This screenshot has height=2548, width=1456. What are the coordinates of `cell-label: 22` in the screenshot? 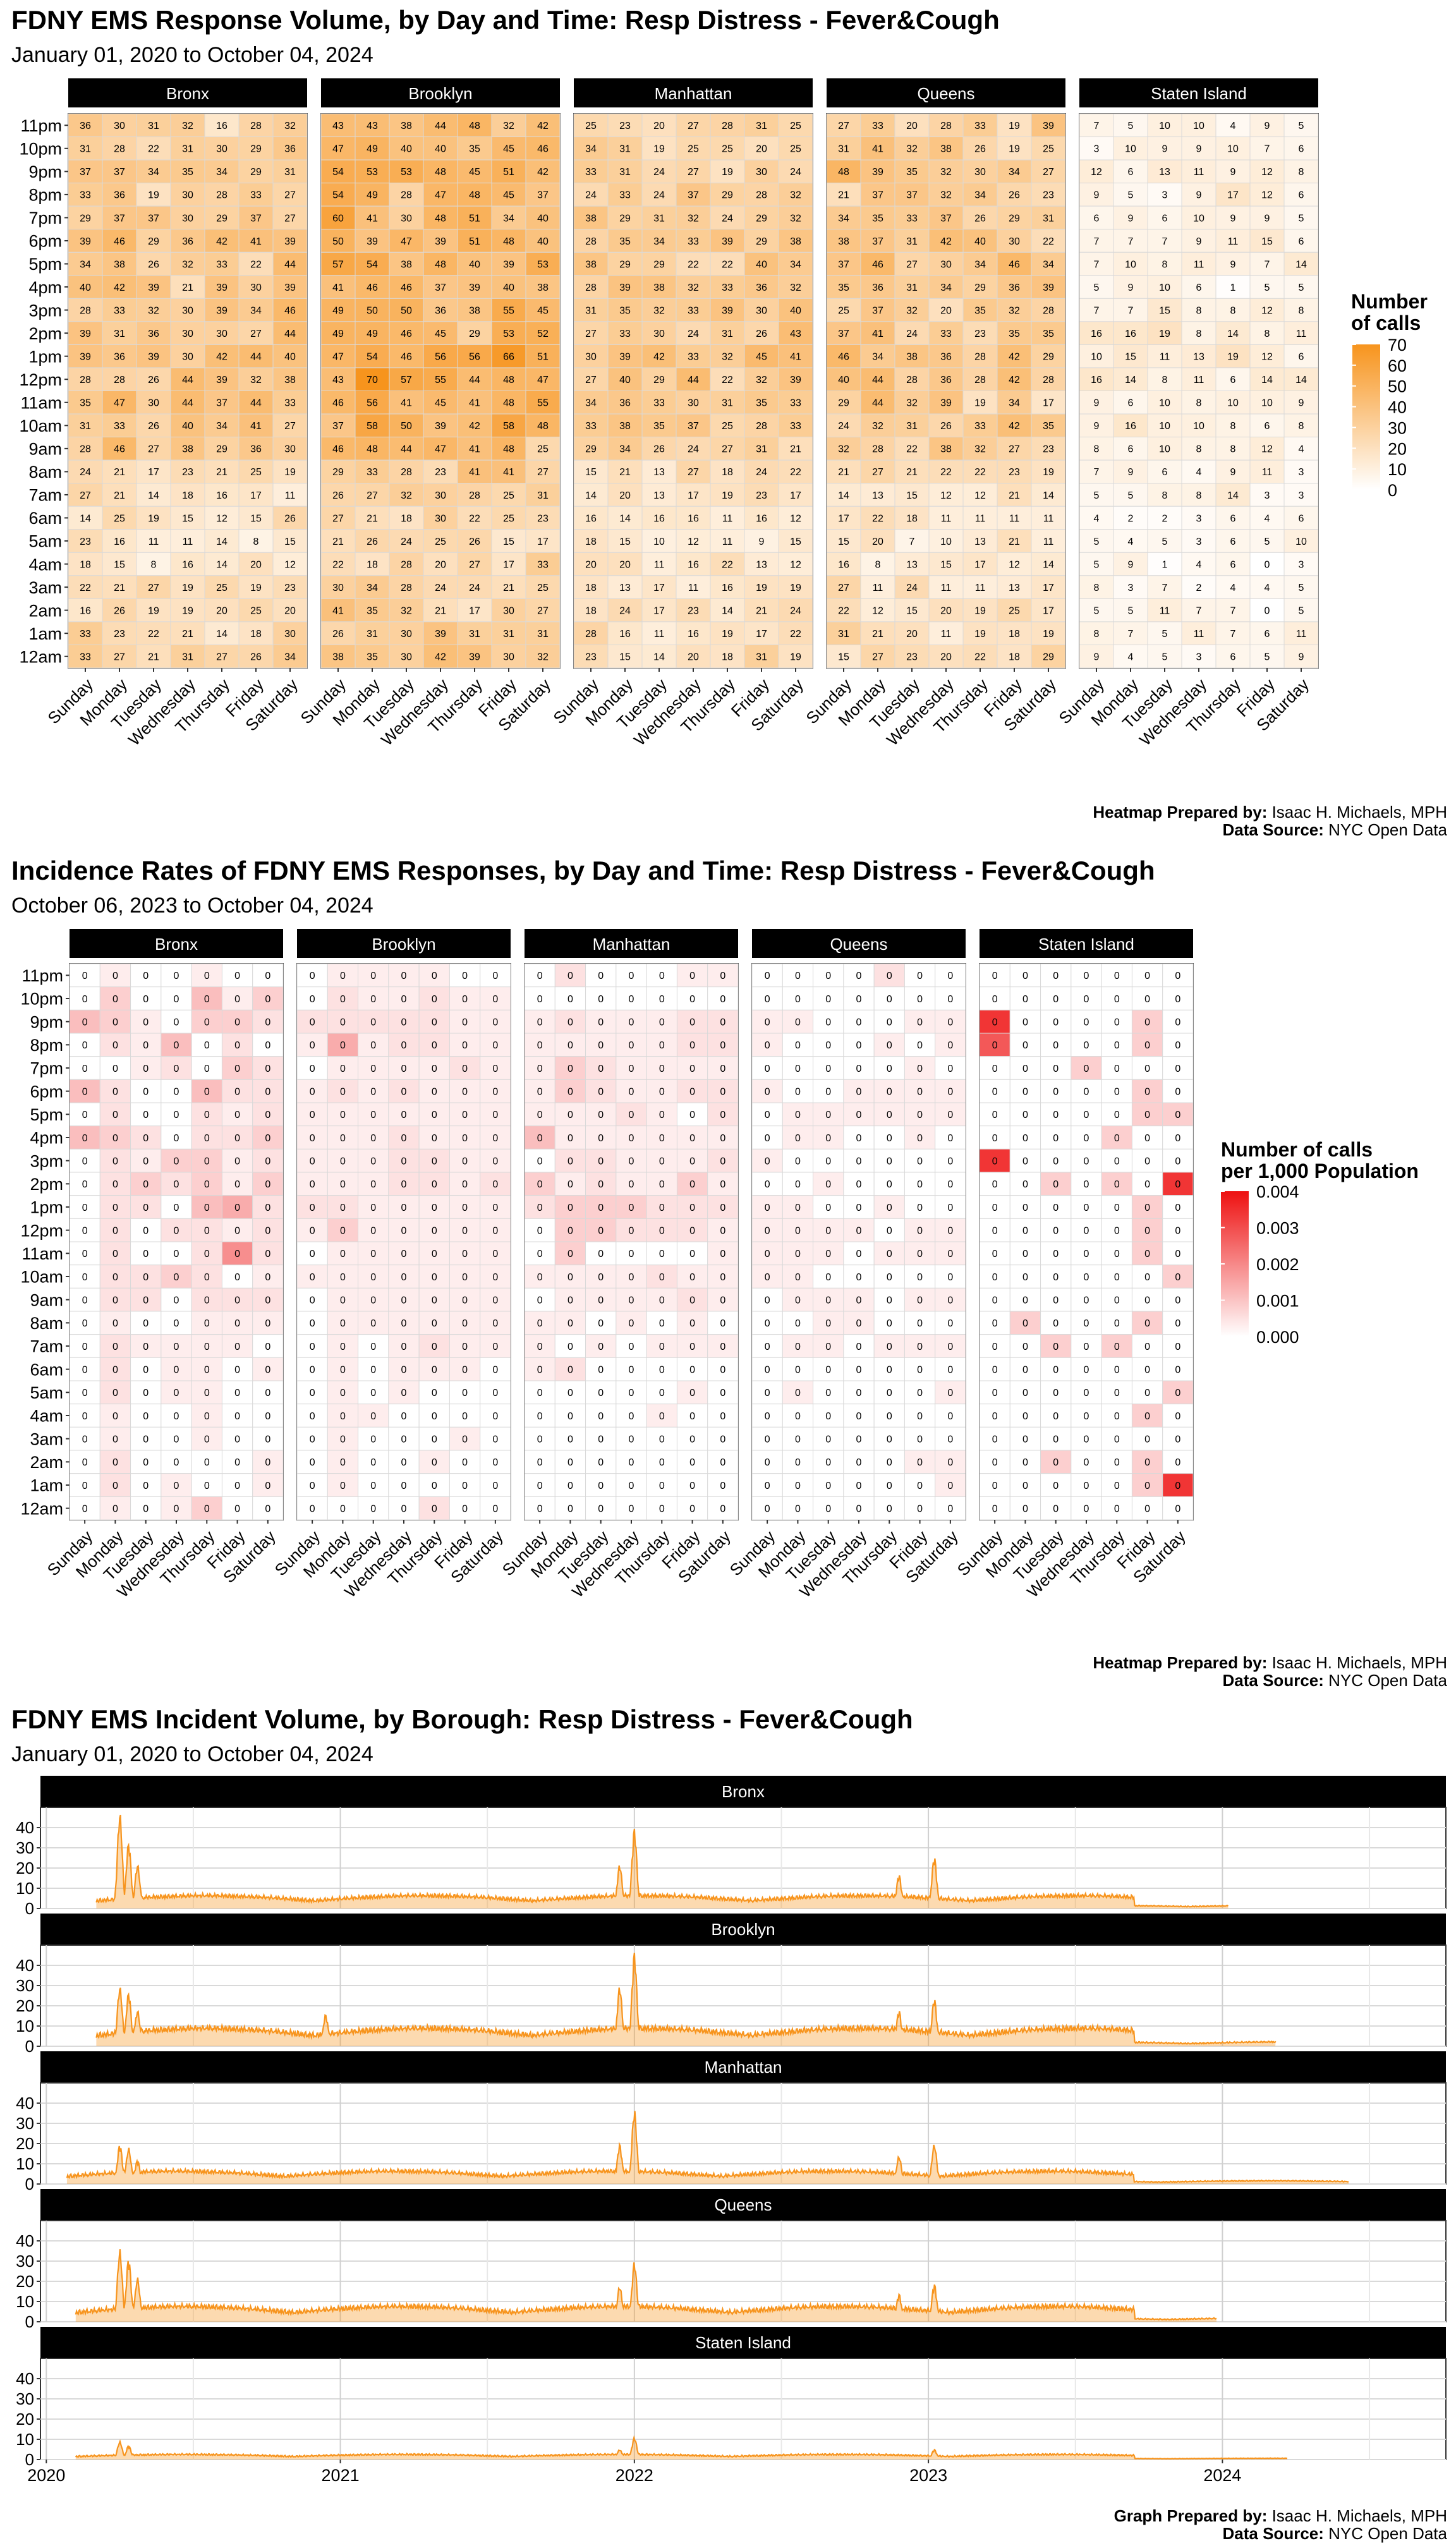 It's located at (1048, 241).